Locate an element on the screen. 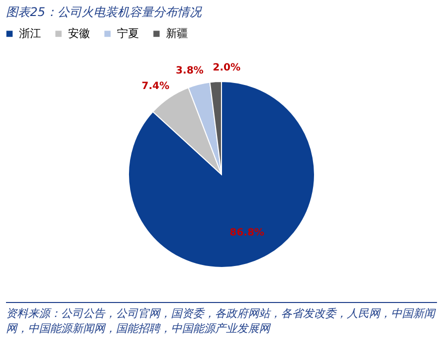  data-label: 86.8% is located at coordinates (247, 232).